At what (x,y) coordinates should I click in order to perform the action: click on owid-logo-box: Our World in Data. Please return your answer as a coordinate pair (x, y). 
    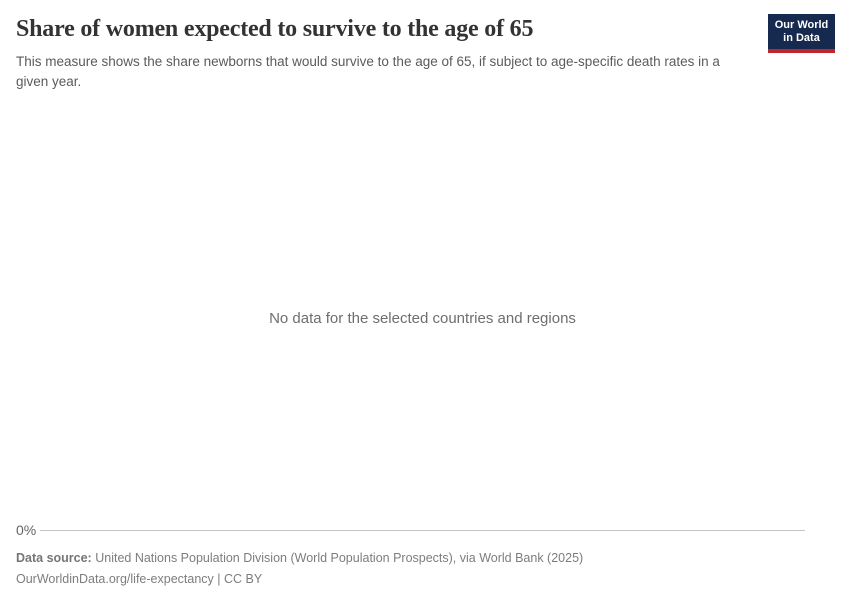
    Looking at the image, I should click on (801, 31).